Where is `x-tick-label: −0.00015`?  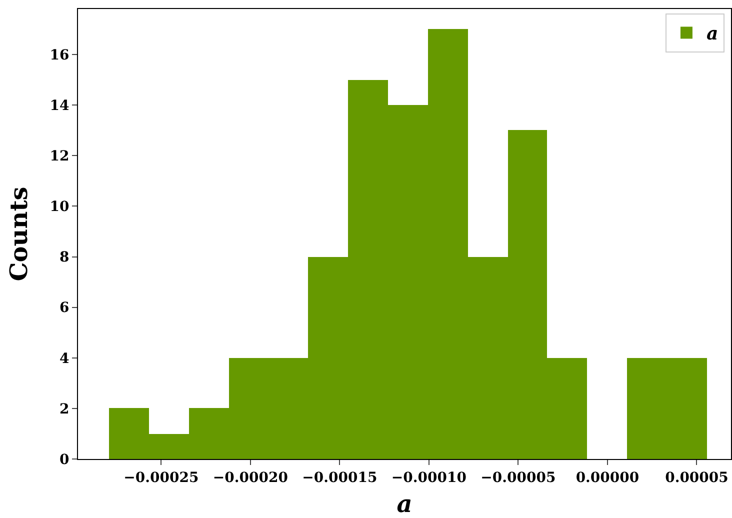 x-tick-label: −0.00015 is located at coordinates (340, 478).